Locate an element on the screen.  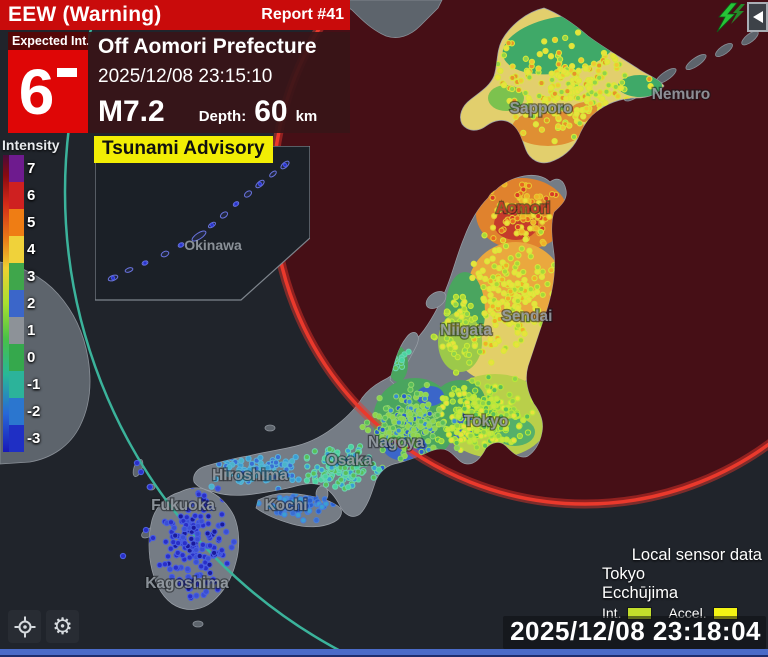
city-label-okinawa: Okinawa is located at coordinates (213, 245).